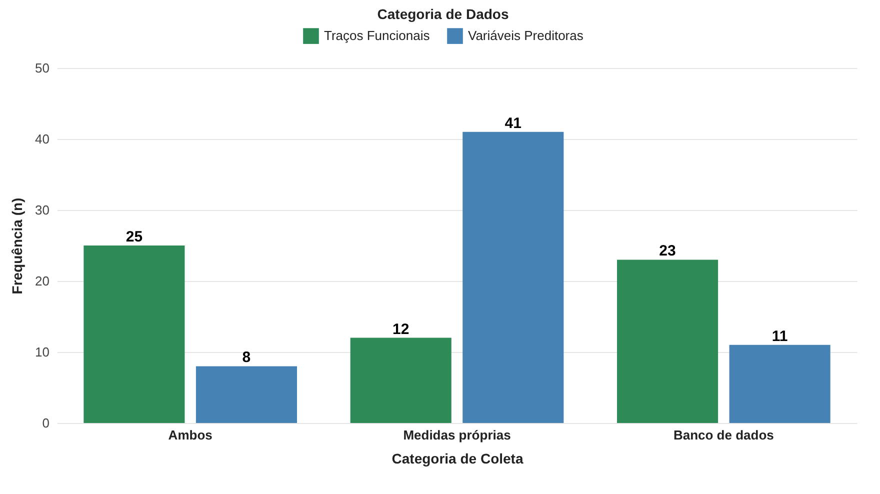 Image resolution: width=880 pixels, height=494 pixels. What do you see at coordinates (42, 210) in the screenshot?
I see `y-tick-label: 30` at bounding box center [42, 210].